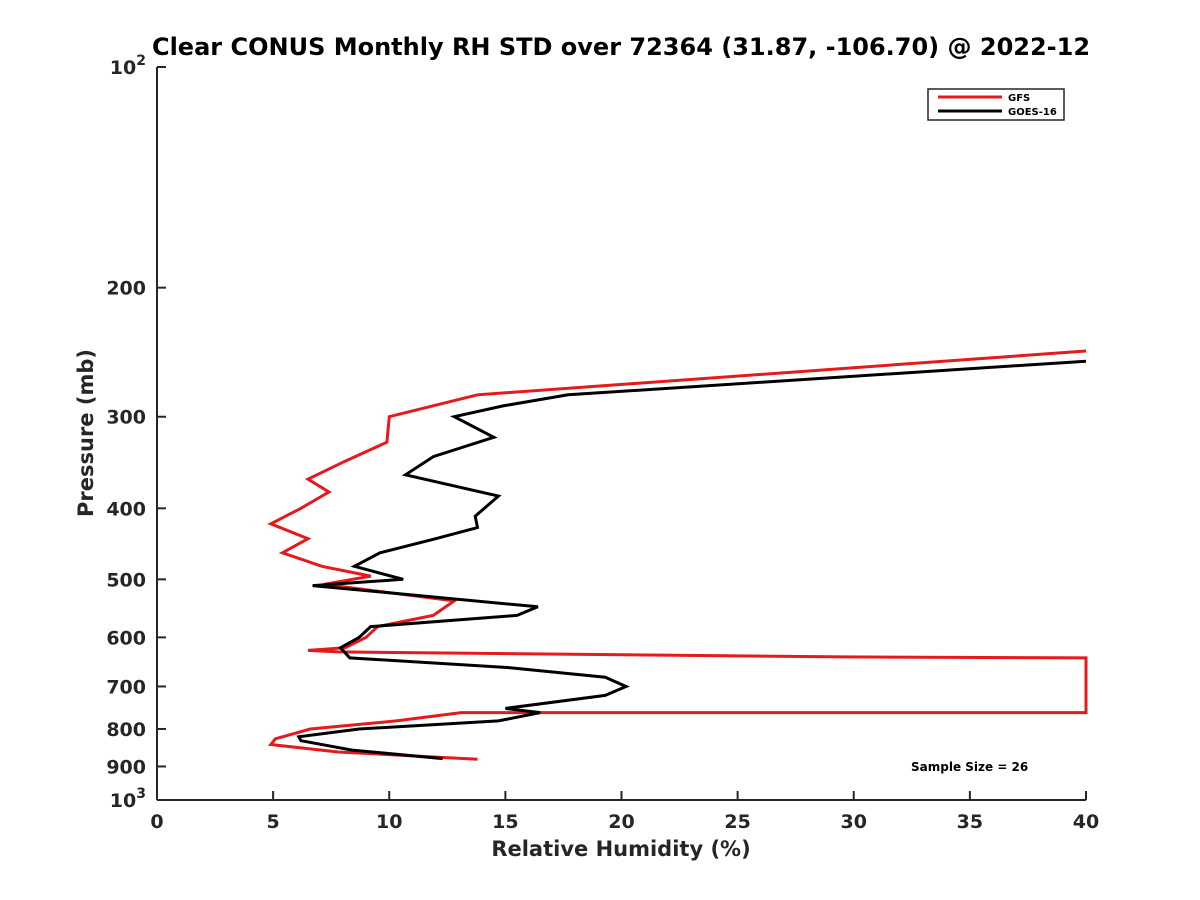 Image resolution: width=1200 pixels, height=900 pixels. I want to click on y-tick-label: 200, so click(126, 289).